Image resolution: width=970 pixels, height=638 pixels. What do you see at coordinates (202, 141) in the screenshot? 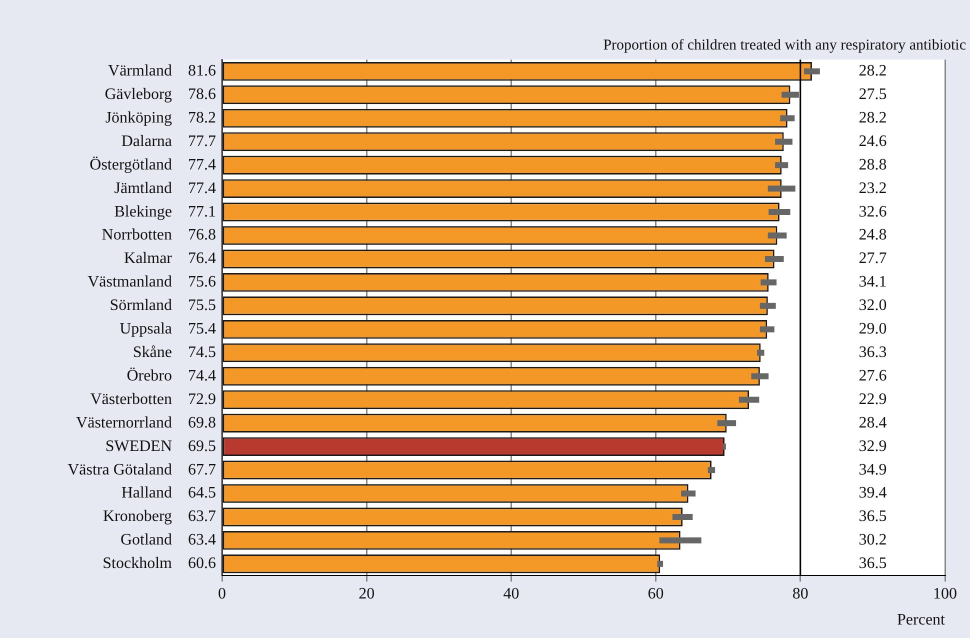
I see `data-label: 77.7` at bounding box center [202, 141].